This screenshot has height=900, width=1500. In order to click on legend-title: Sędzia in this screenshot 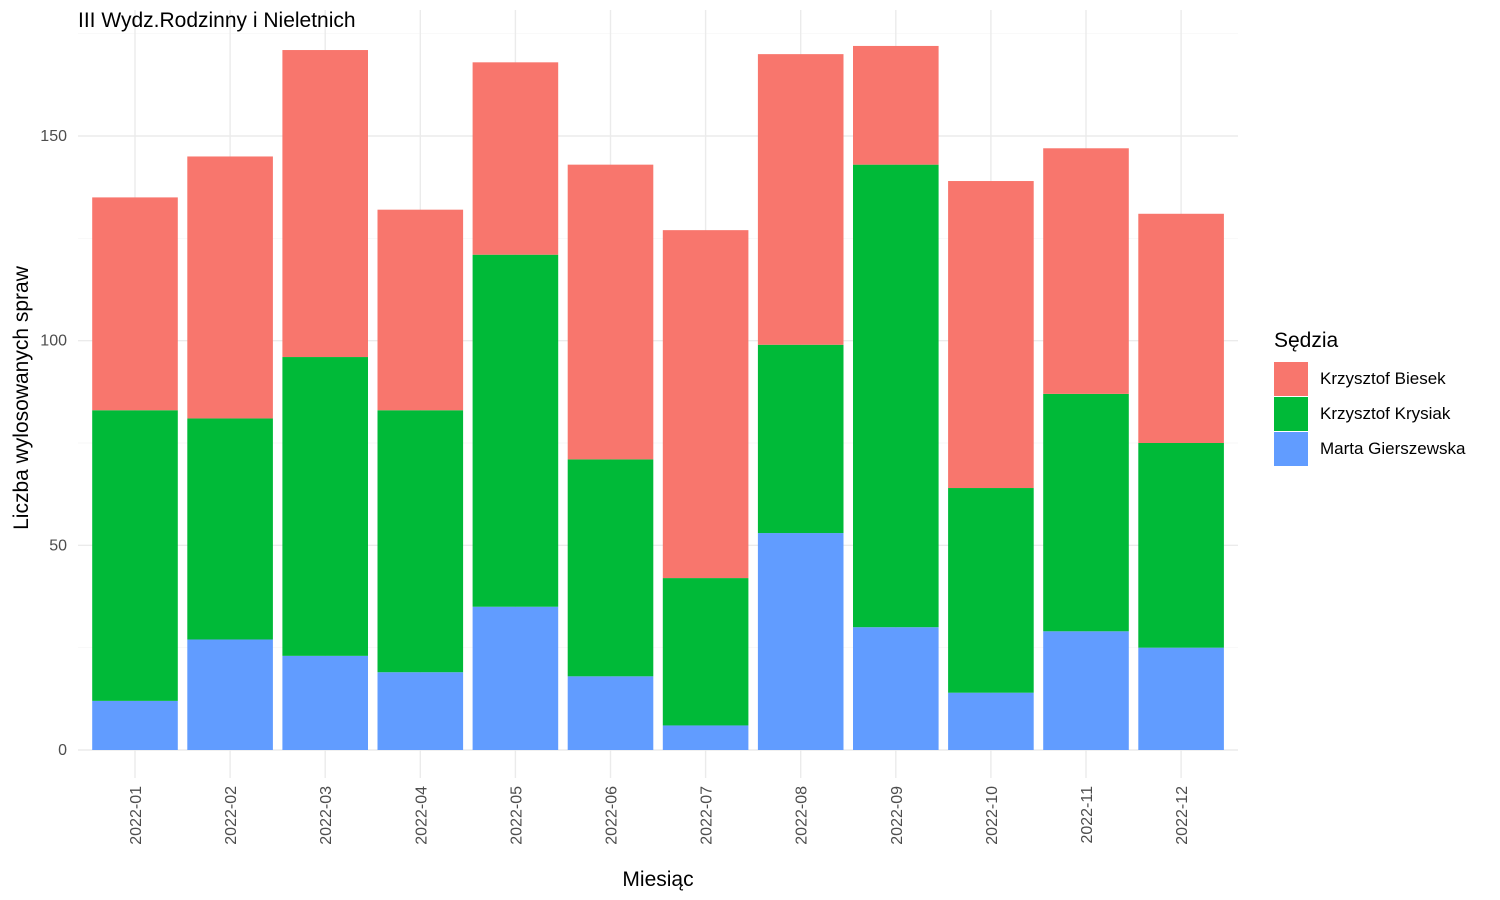, I will do `click(1306, 340)`.